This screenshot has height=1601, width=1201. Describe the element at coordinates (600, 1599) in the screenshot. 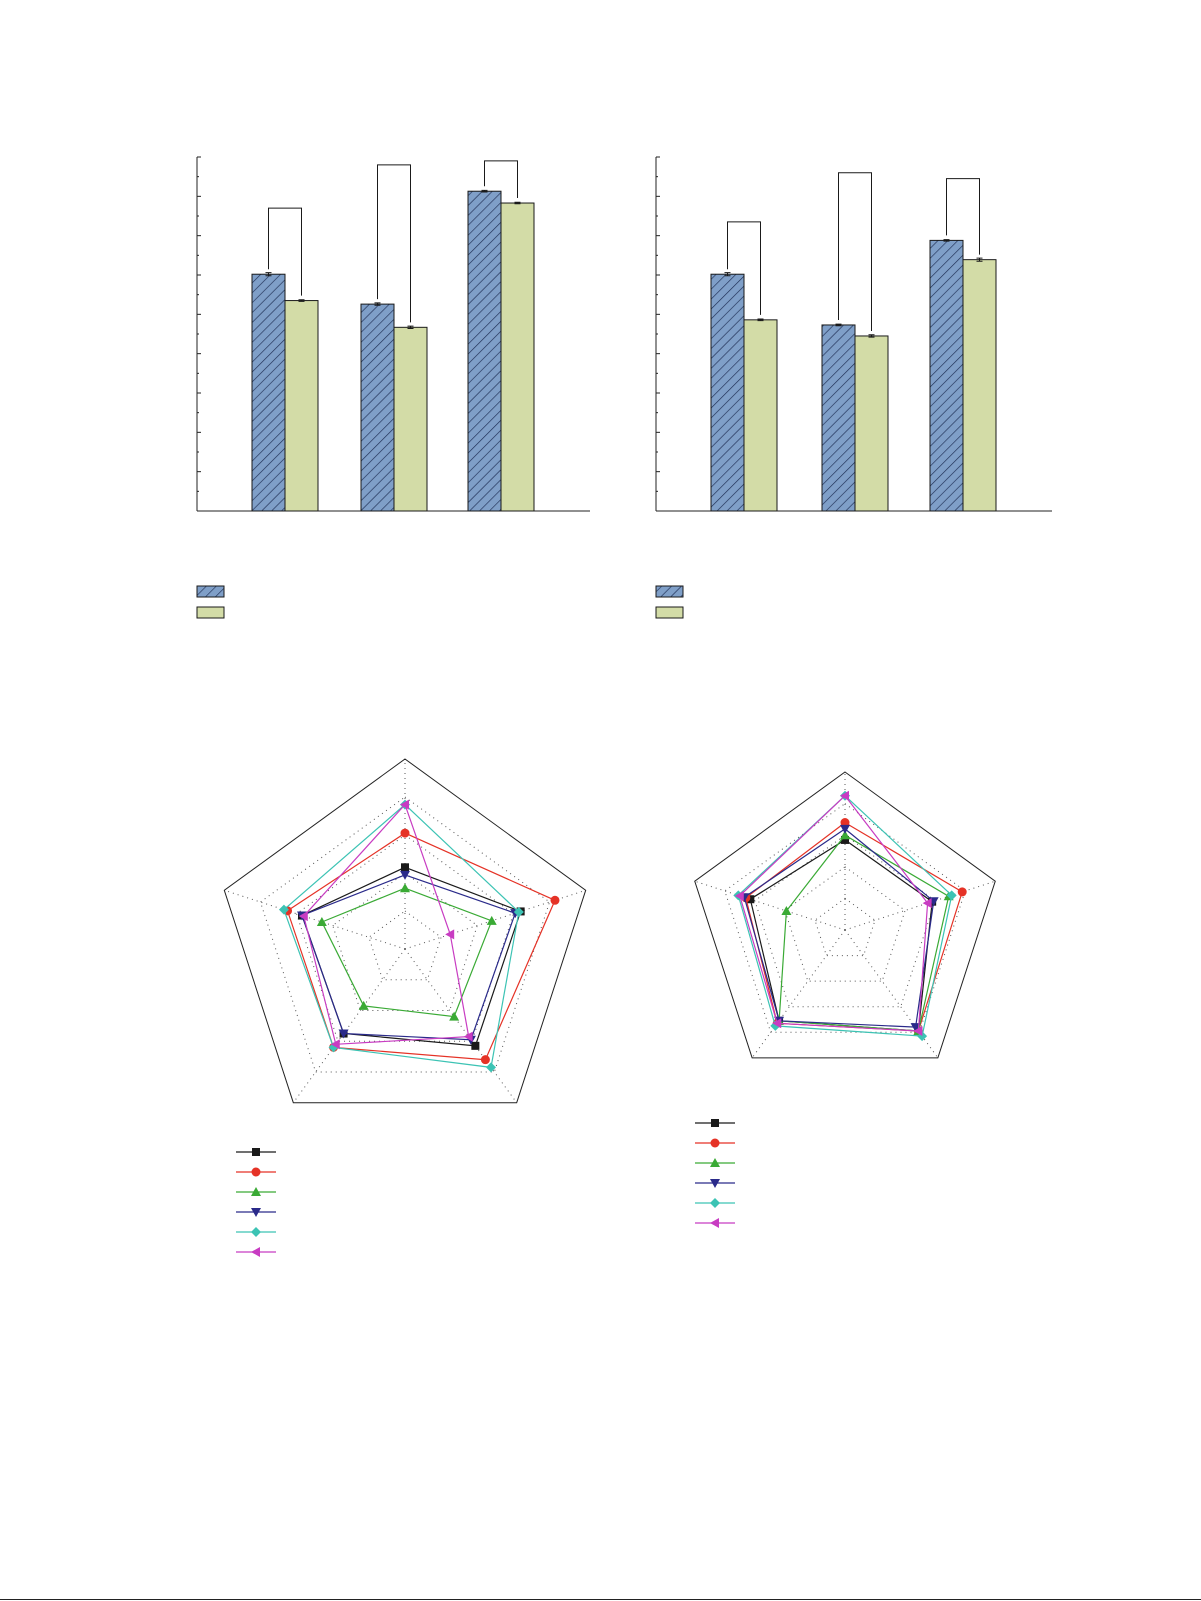

I see `page-bottom-rule` at that location.